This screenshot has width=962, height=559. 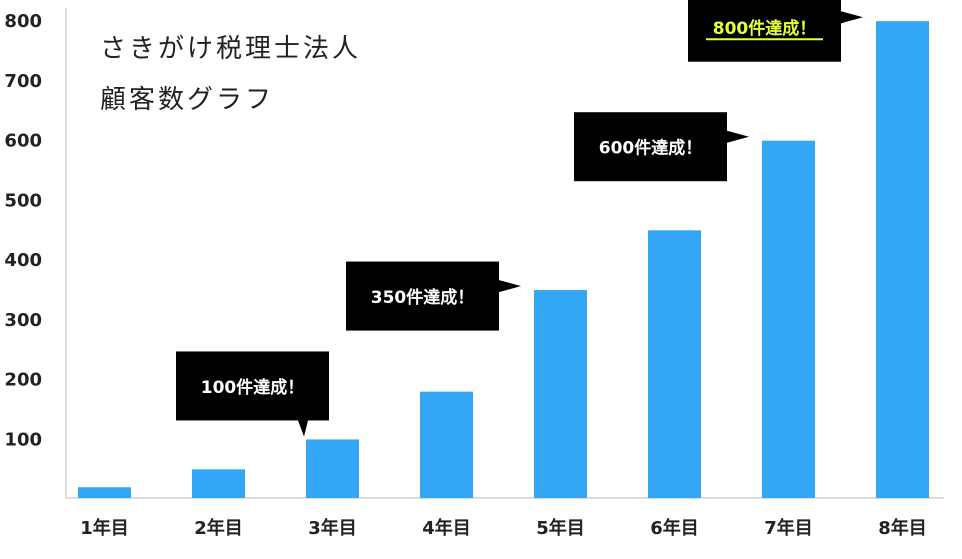 I want to click on callout-3: 100件達成！, so click(x=252, y=394).